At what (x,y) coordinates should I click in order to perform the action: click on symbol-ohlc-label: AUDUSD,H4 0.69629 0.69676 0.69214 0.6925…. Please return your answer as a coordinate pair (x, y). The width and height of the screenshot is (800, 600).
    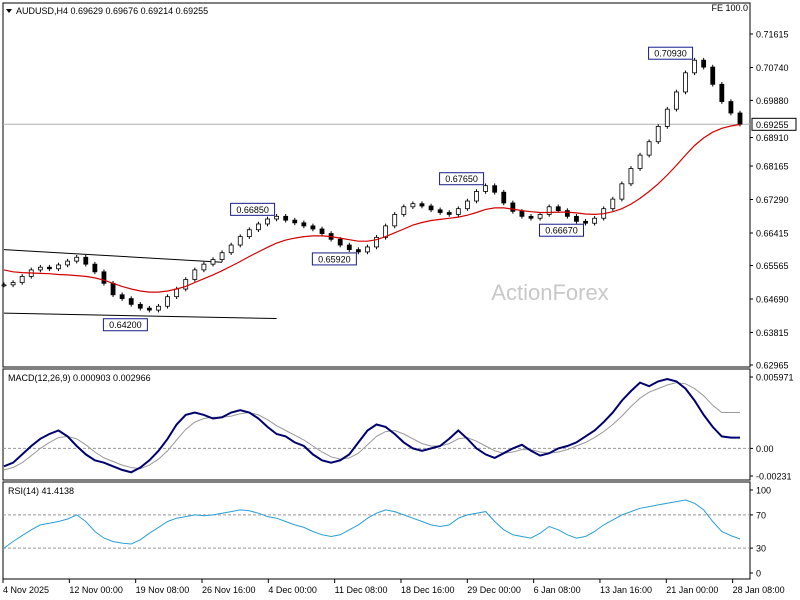
    Looking at the image, I should click on (112, 11).